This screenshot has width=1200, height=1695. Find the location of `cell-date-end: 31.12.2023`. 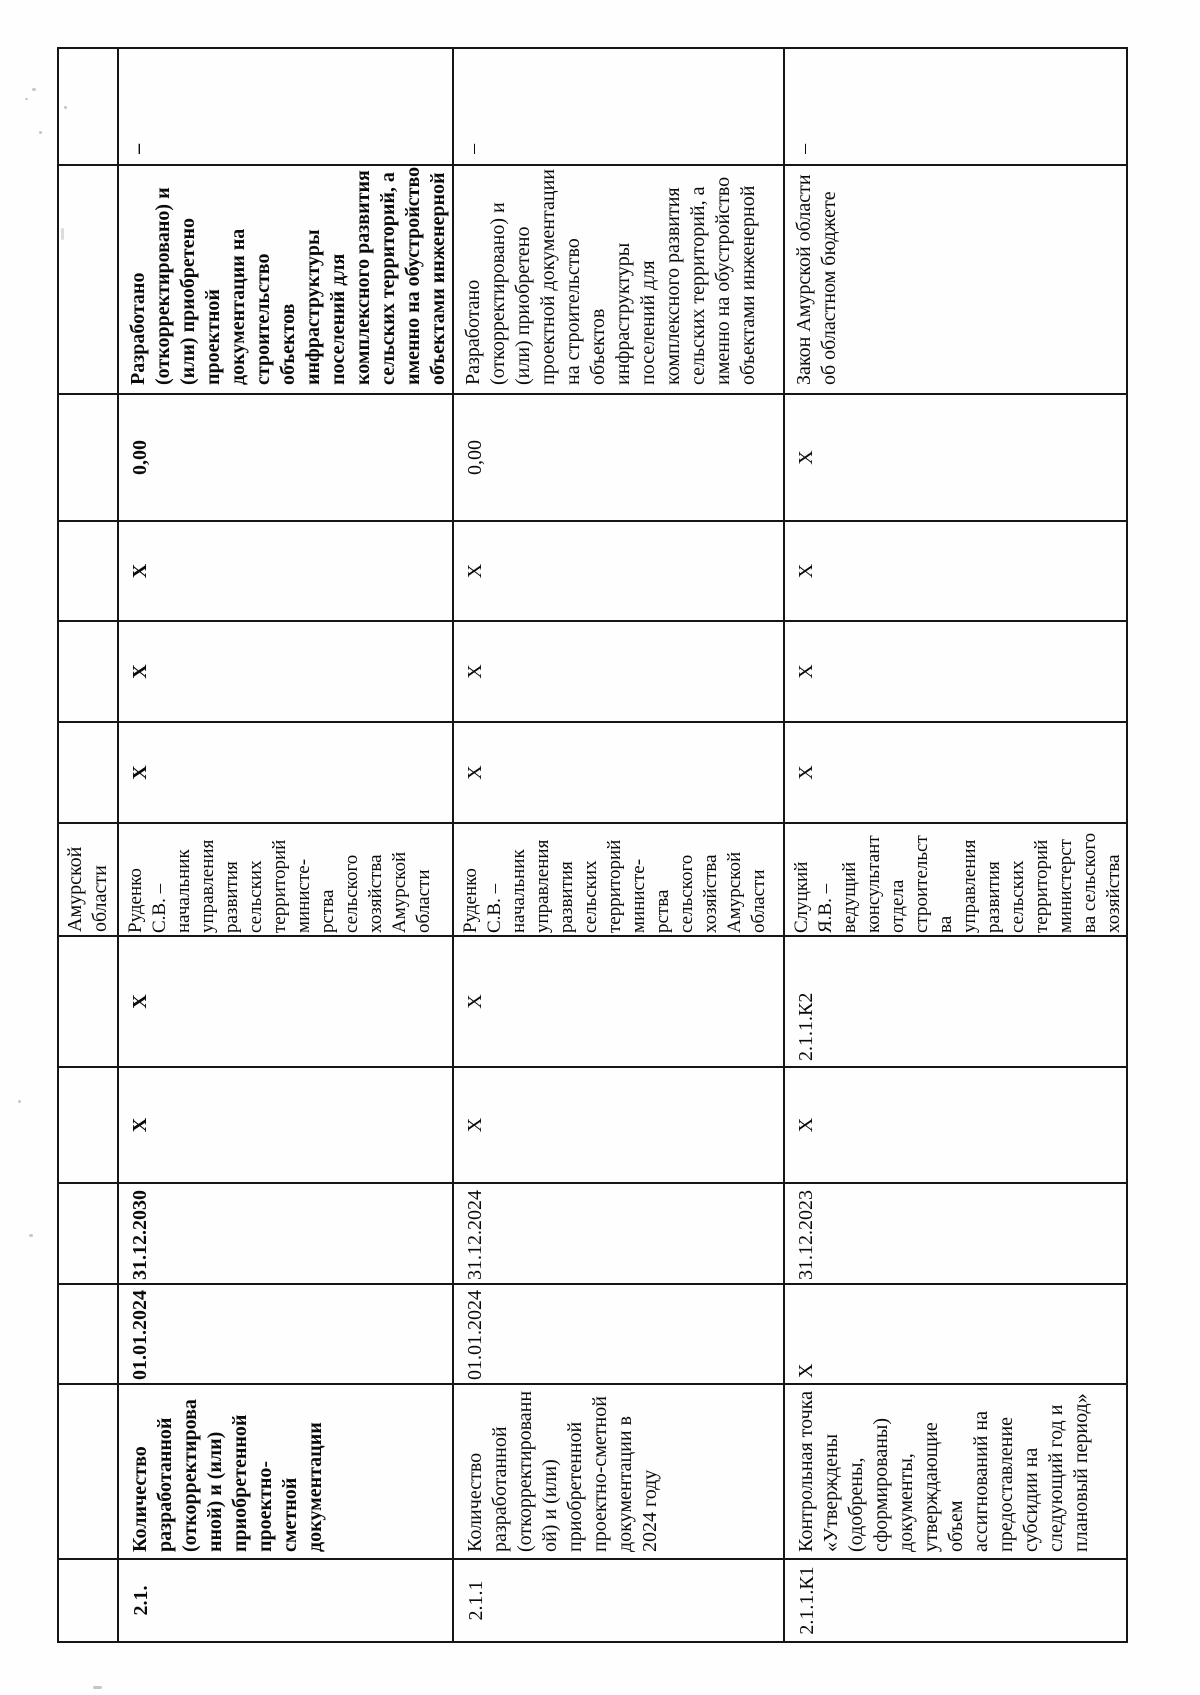

cell-date-end: 31.12.2023 is located at coordinates (955, 1233).